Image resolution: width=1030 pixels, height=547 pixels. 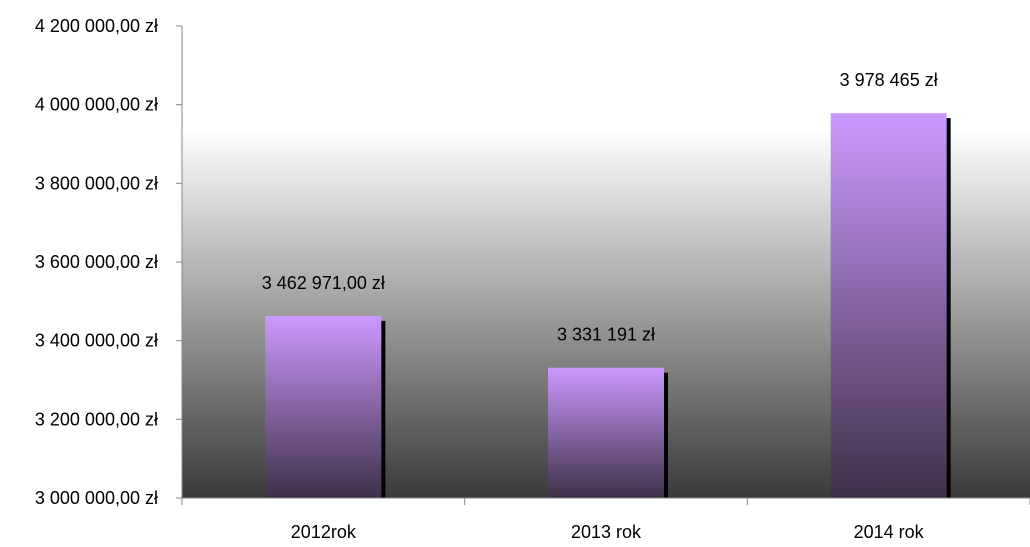 What do you see at coordinates (96, 26) in the screenshot?
I see `y-tick-label: 4 200 000,00 zł` at bounding box center [96, 26].